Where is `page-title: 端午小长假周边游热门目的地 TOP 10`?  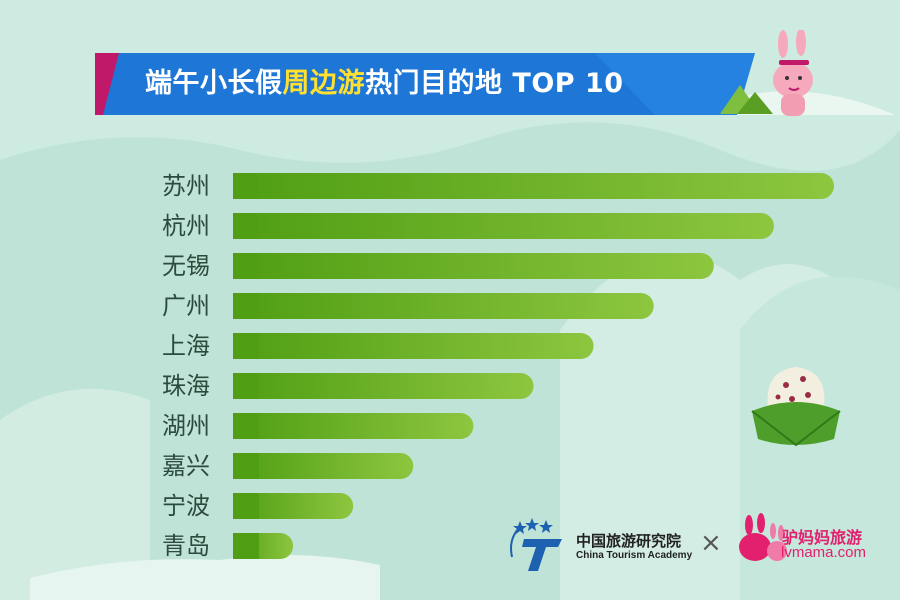
page-title: 端午小长假周边游热门目的地 TOP 10 is located at coordinates (384, 84).